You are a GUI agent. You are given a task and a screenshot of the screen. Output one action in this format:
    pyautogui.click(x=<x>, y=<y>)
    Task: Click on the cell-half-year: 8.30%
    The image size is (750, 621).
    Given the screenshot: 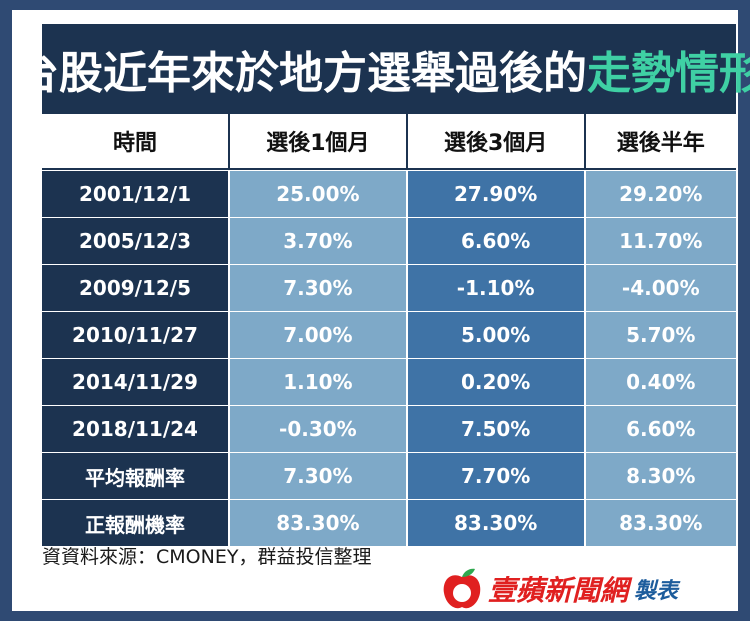 What is the action you would take?
    pyautogui.click(x=659, y=475)
    